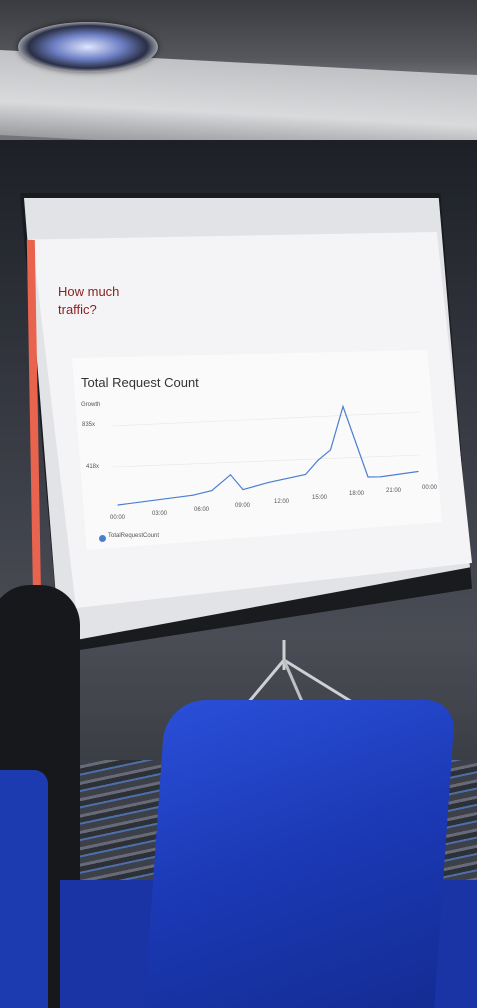 Image resolution: width=477 pixels, height=1008 pixels. Describe the element at coordinates (77, 309) in the screenshot. I see `slide-title-line2: traffic?` at that location.